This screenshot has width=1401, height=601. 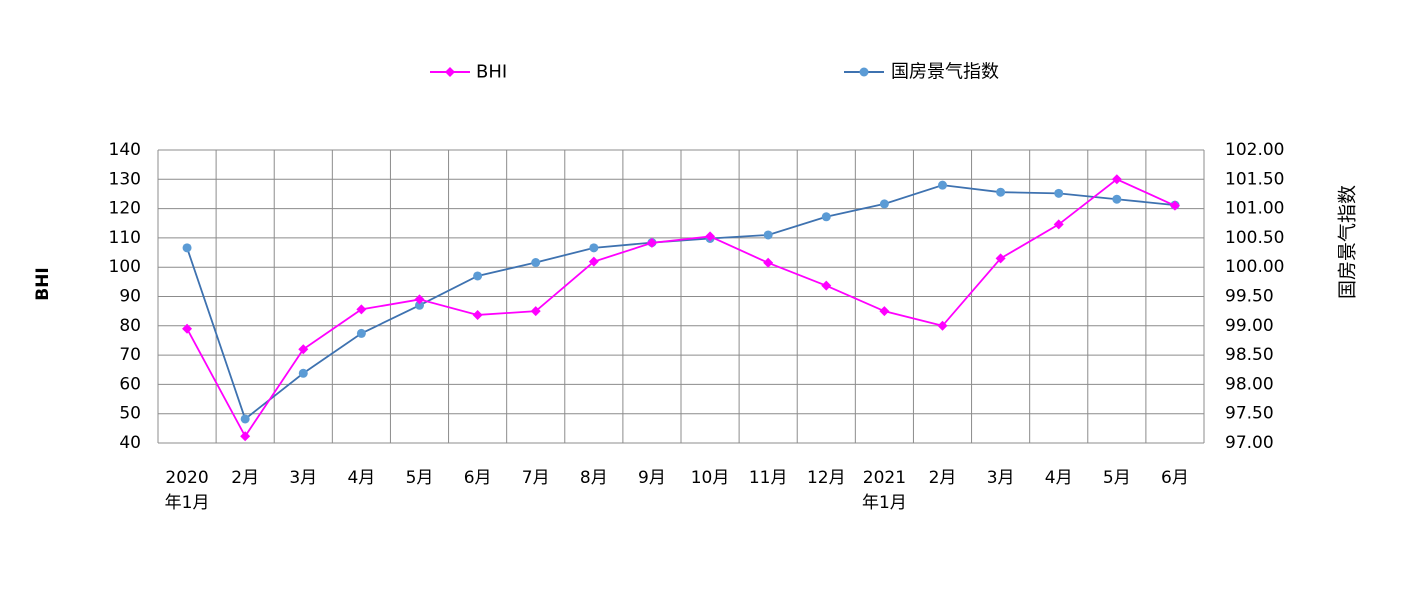 What do you see at coordinates (1249, 326) in the screenshot?
I see `y-right-tick-label: 99.00` at bounding box center [1249, 326].